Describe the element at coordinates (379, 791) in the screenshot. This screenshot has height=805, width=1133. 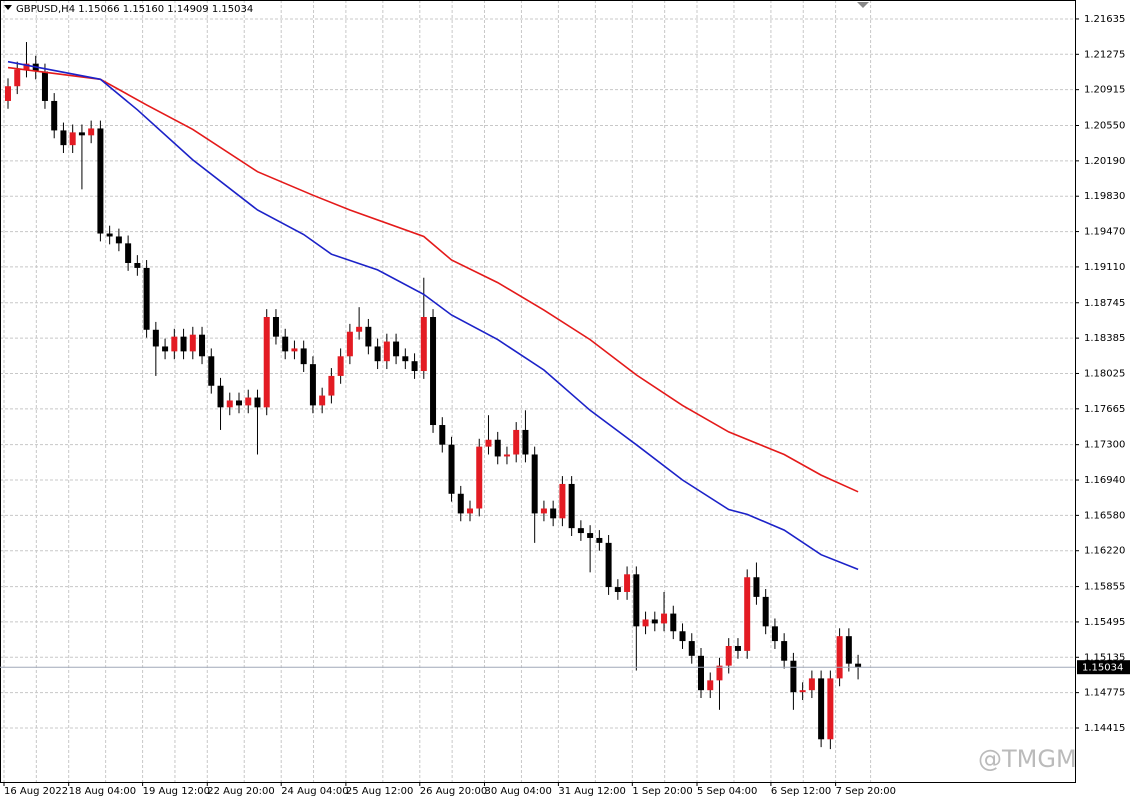
I see `x-tick-label: 25 Aug 12:00` at that location.